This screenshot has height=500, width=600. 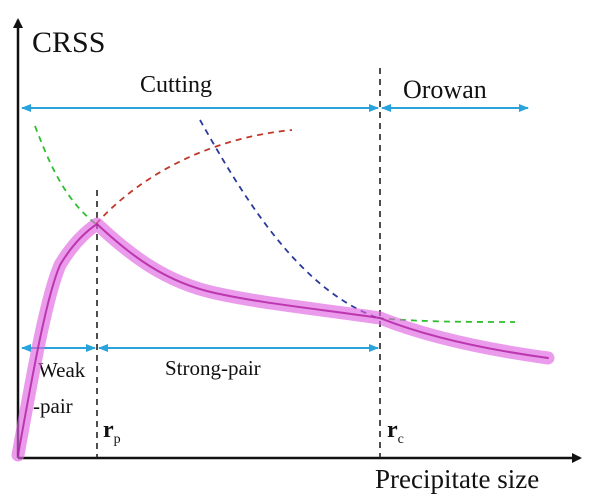 I want to click on weak-pair-dashed-curve, so click(x=65, y=175).